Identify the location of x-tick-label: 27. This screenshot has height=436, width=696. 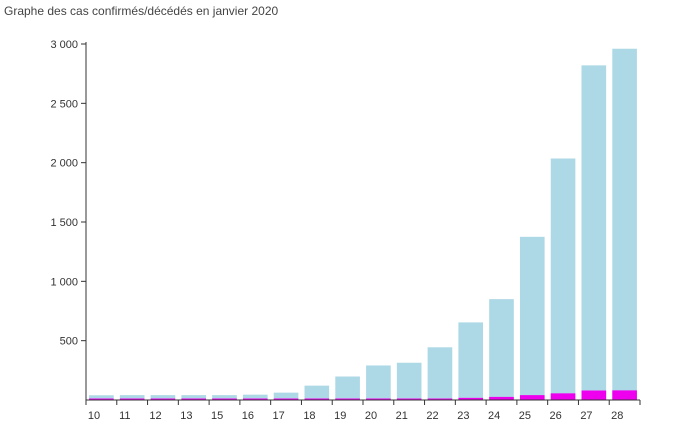
(586, 416).